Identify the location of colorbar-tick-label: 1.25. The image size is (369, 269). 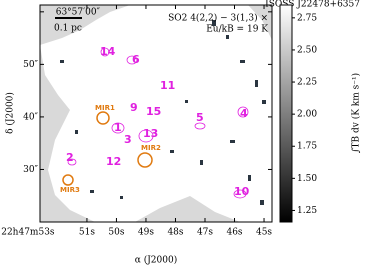
(307, 211).